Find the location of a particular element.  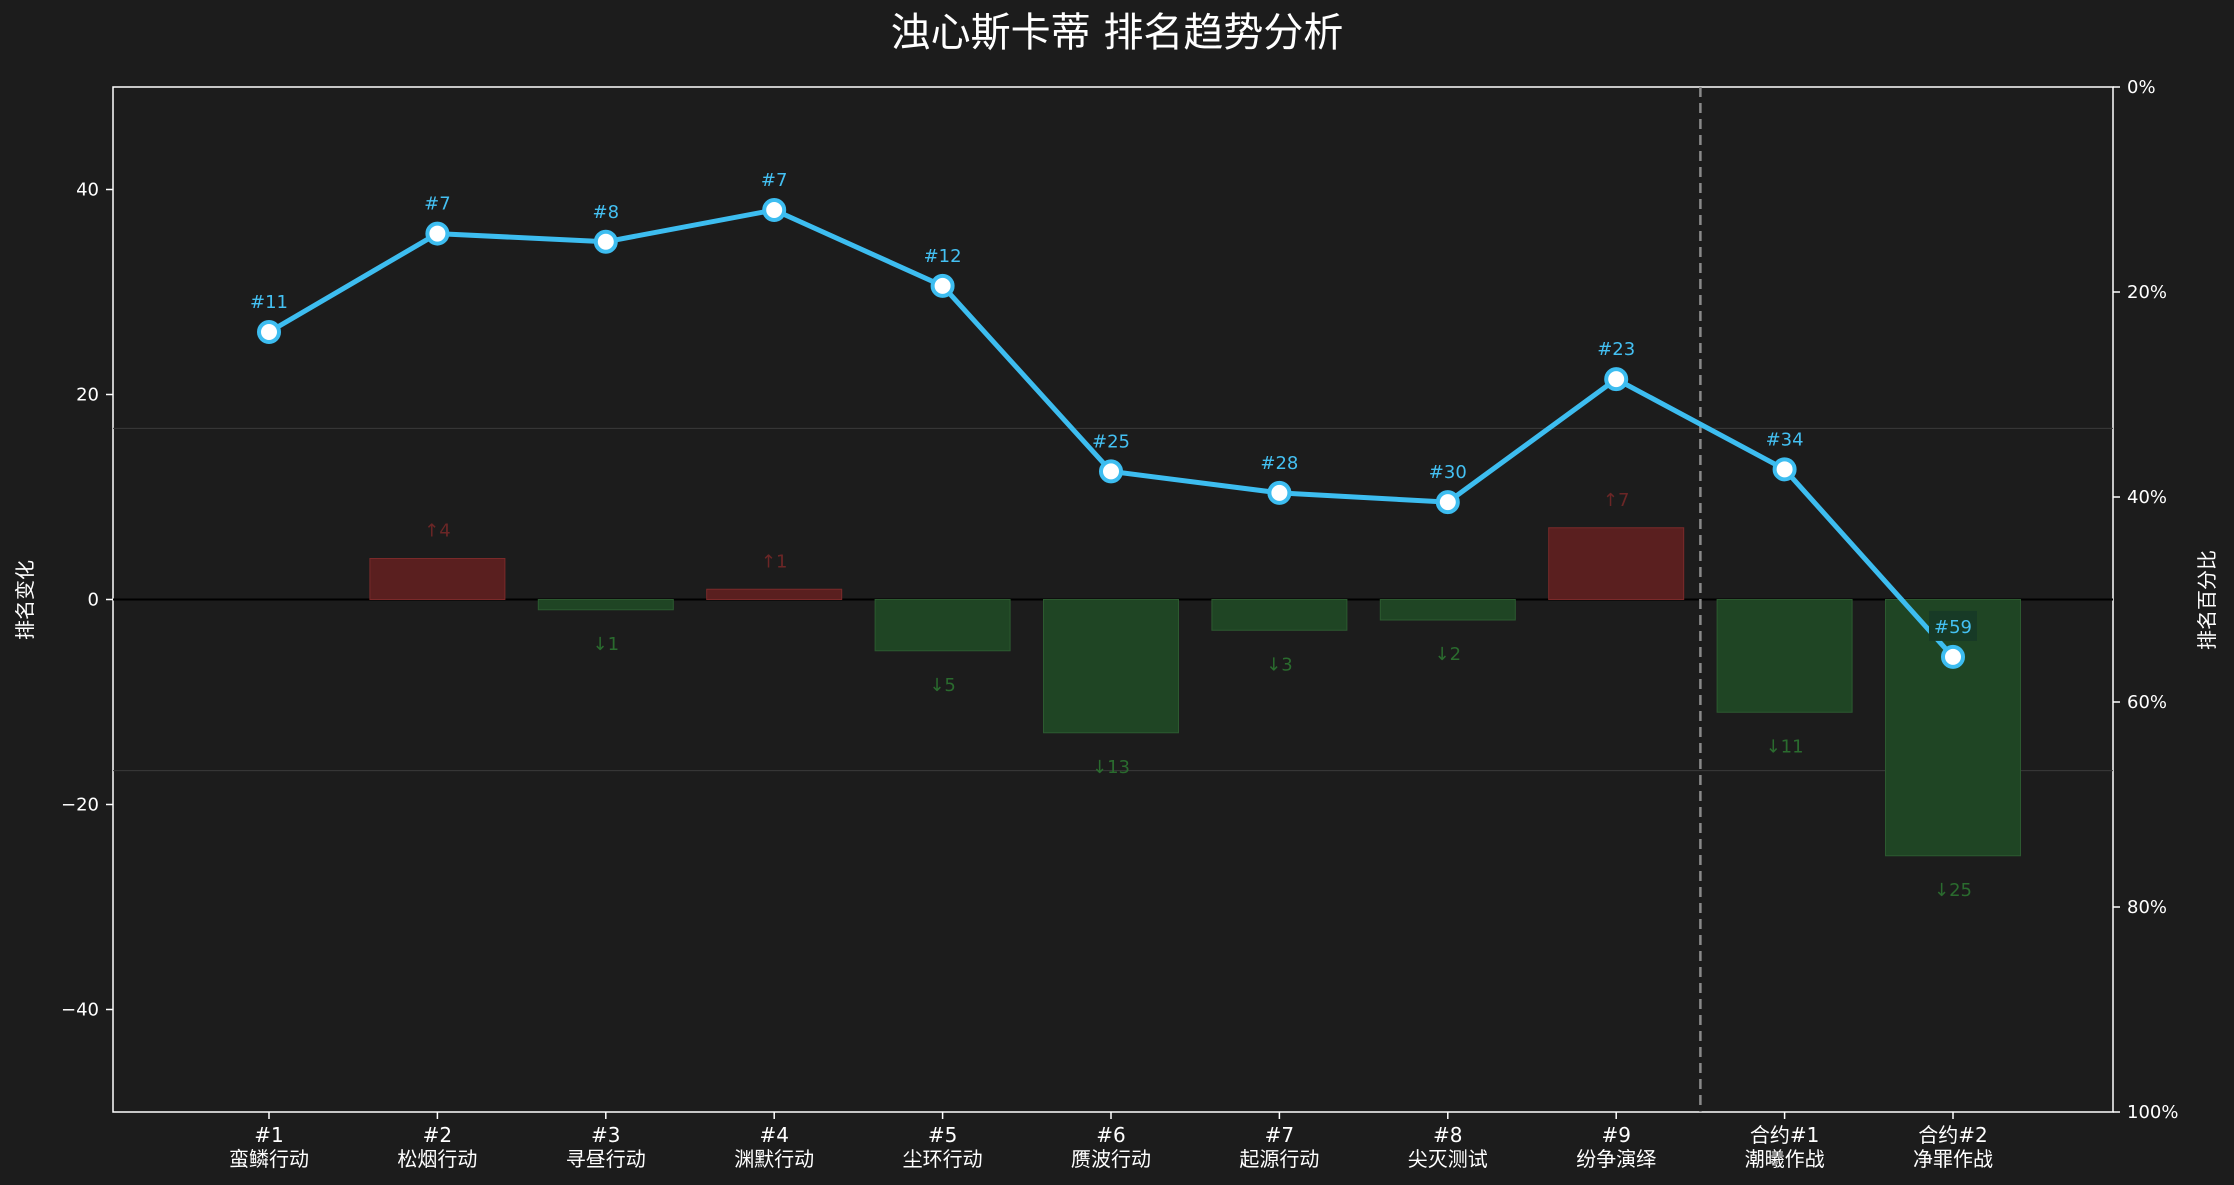

change-label: ↓25 is located at coordinates (1953, 890).